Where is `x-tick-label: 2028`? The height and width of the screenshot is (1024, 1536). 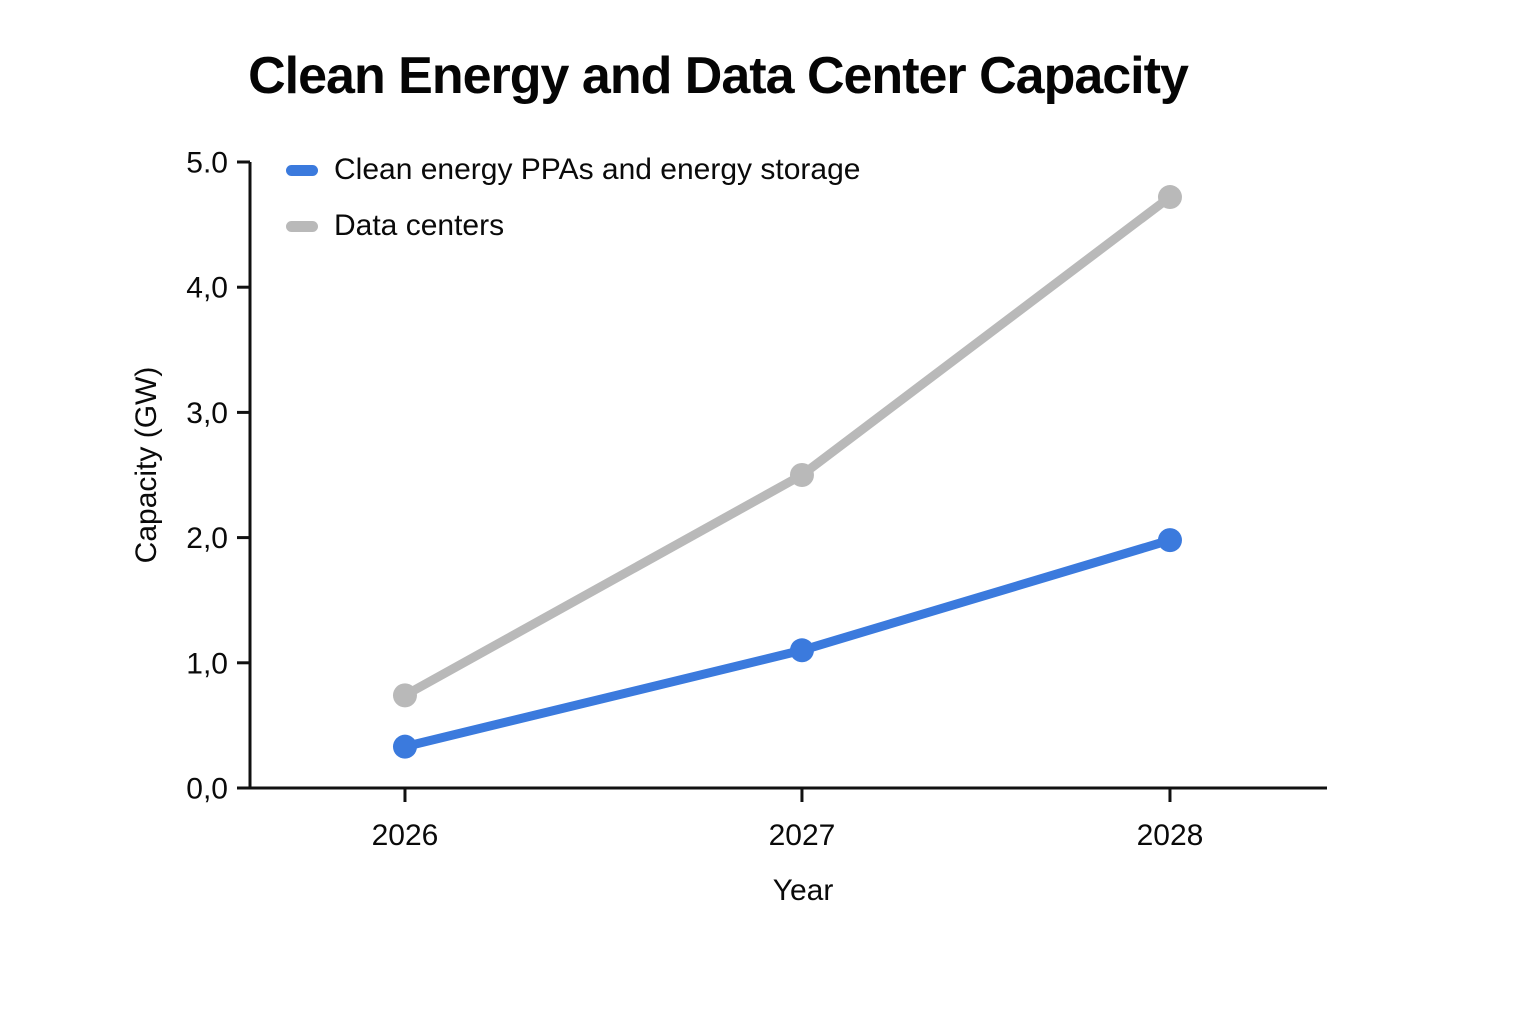 x-tick-label: 2028 is located at coordinates (1170, 835).